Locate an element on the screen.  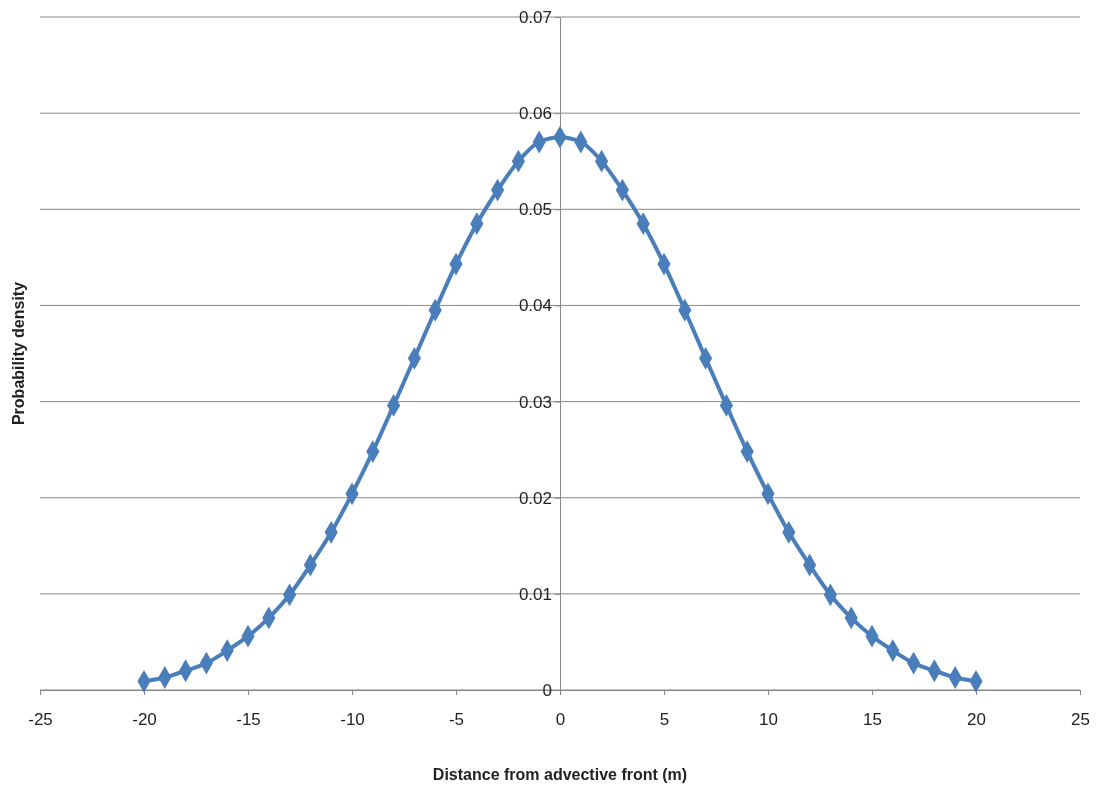
y-tick-label: 0 is located at coordinates (547, 690).